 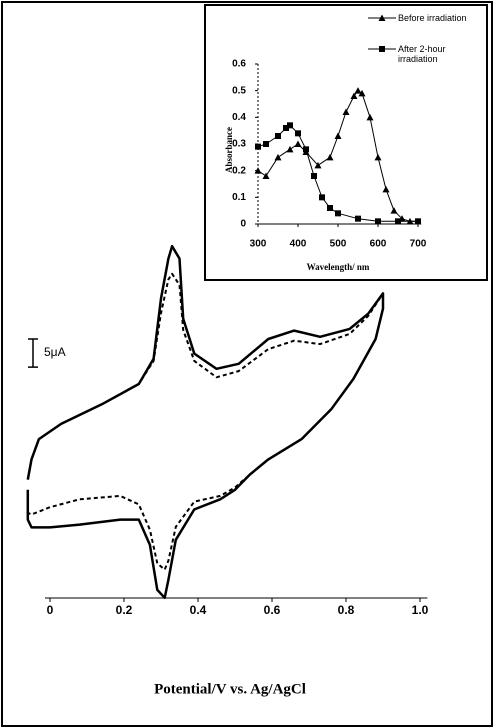 What do you see at coordinates (55, 352) in the screenshot?
I see `scale-bar-label: 5μA` at bounding box center [55, 352].